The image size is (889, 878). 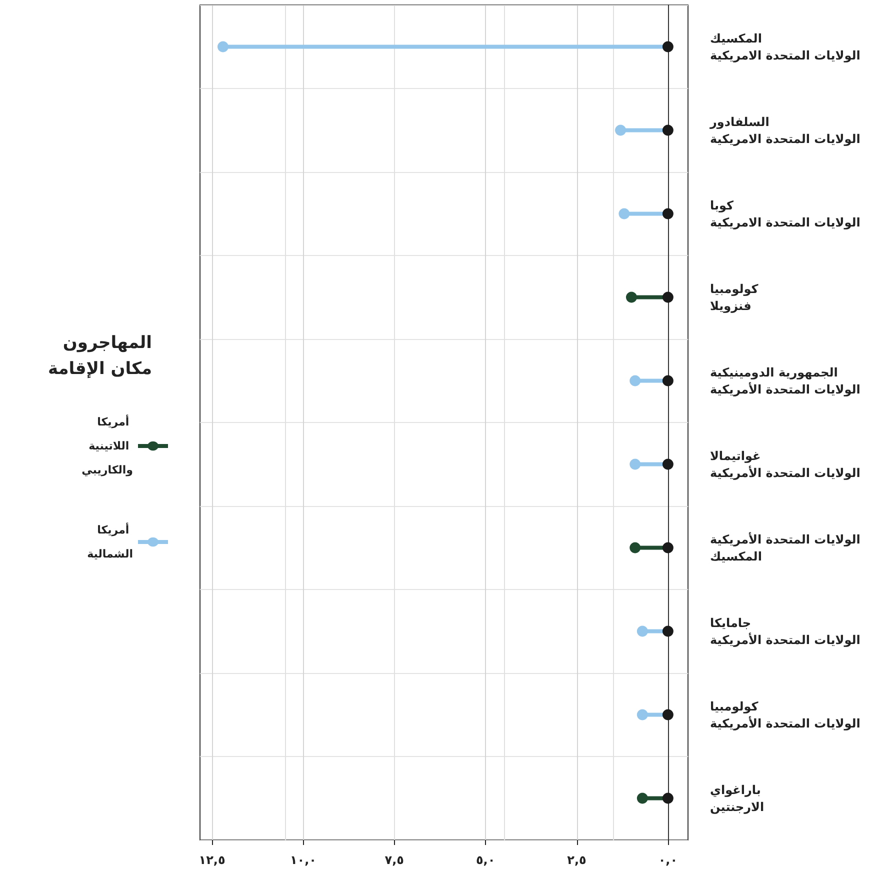 What do you see at coordinates (394, 860) in the screenshot?
I see `x-tick-label: ٧,٥` at bounding box center [394, 860].